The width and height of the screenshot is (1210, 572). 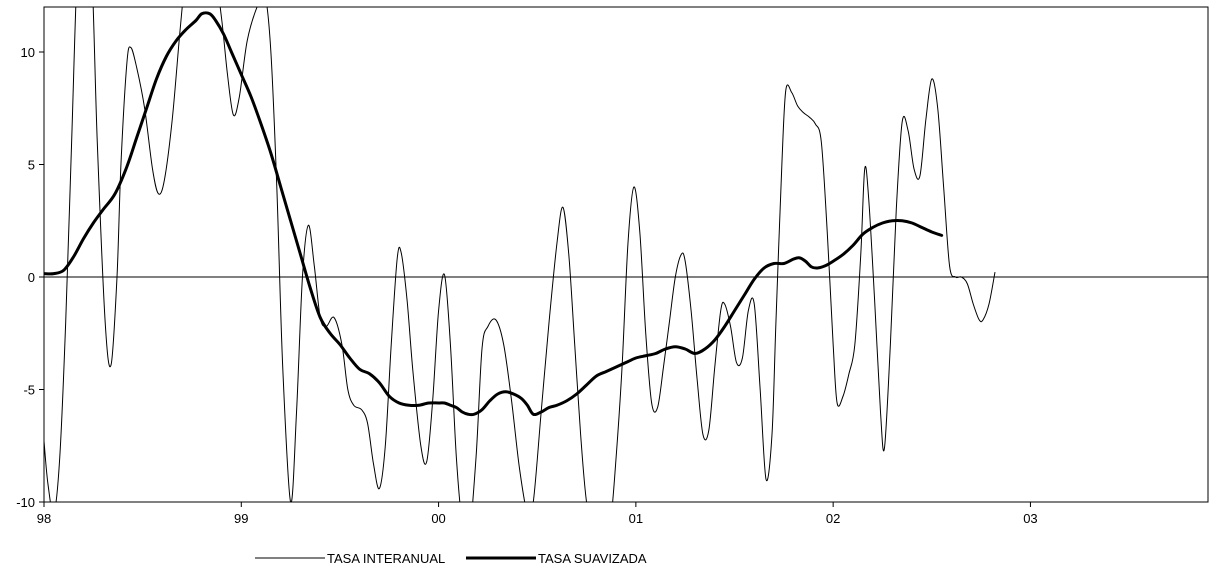 What do you see at coordinates (636, 518) in the screenshot?
I see `x-tick-label: 01` at bounding box center [636, 518].